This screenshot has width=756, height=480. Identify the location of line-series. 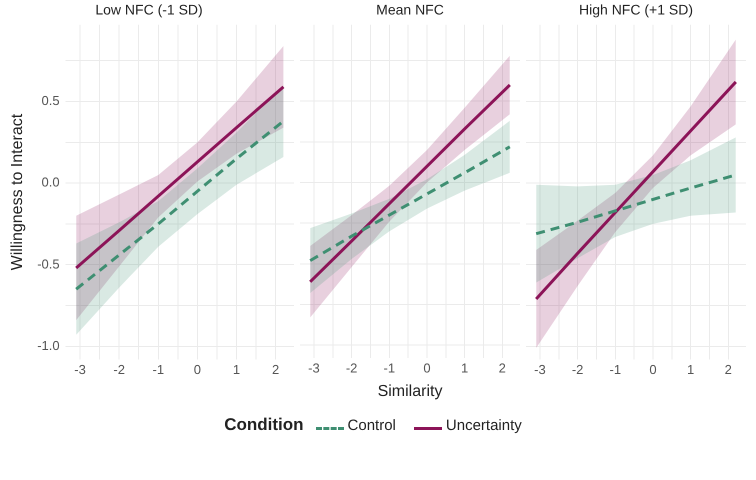
(179, 205).